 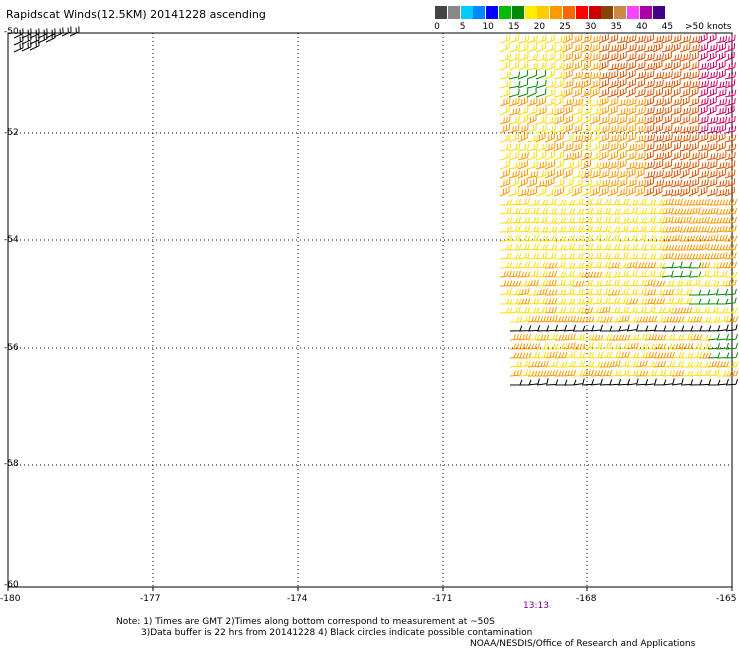 I want to click on colorbar-swatch, so click(x=620, y=12).